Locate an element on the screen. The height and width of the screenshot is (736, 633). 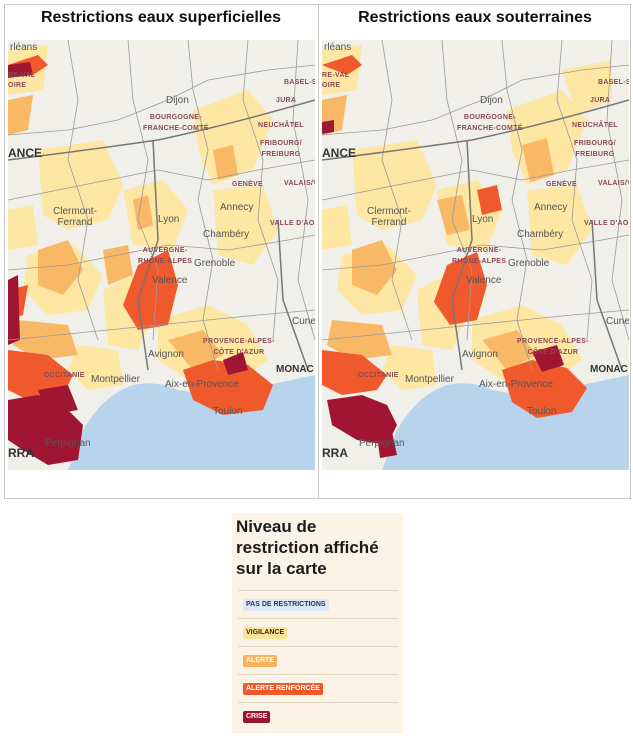
panel-divider is located at coordinates (318, 251).